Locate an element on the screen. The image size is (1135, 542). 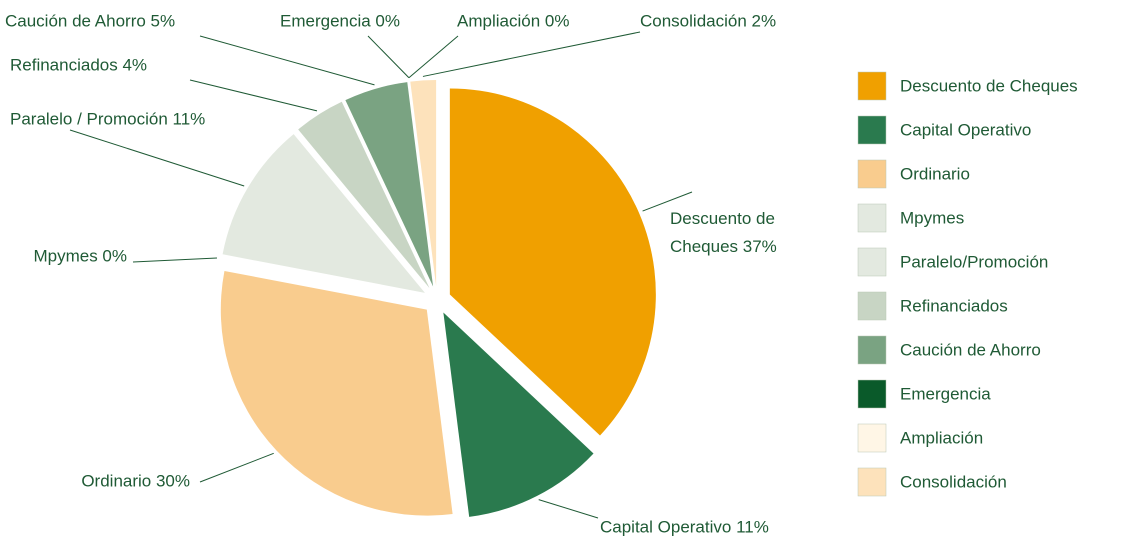
legend-label: Consolidación is located at coordinates (953, 481).